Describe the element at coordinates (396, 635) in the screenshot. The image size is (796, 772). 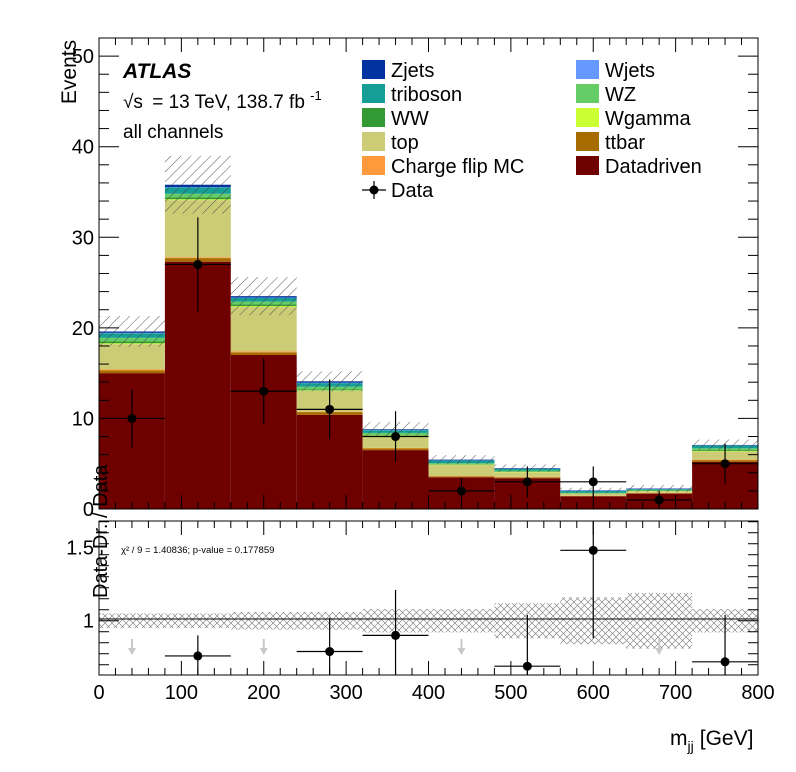
I see `ratio-point-bin4` at that location.